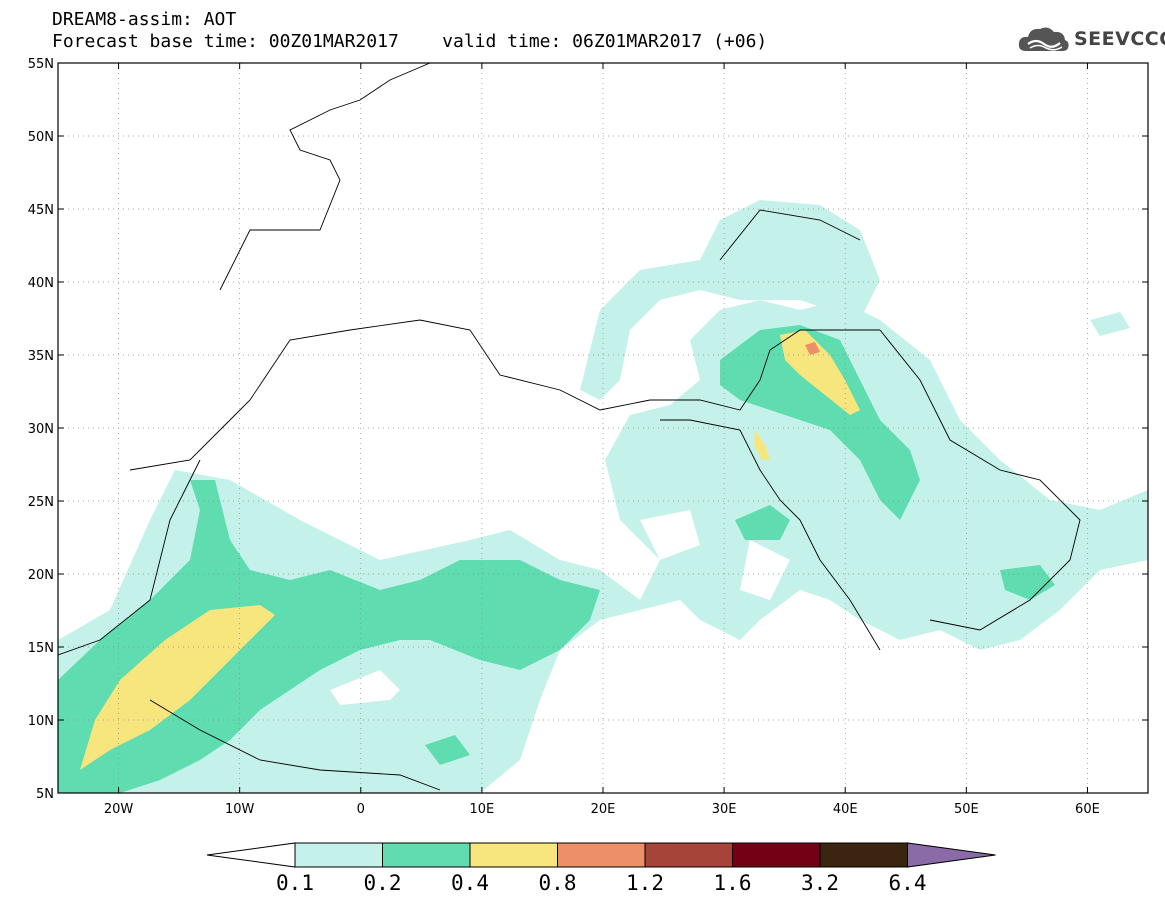  I want to click on lon-tick-label: 30E, so click(724, 809).